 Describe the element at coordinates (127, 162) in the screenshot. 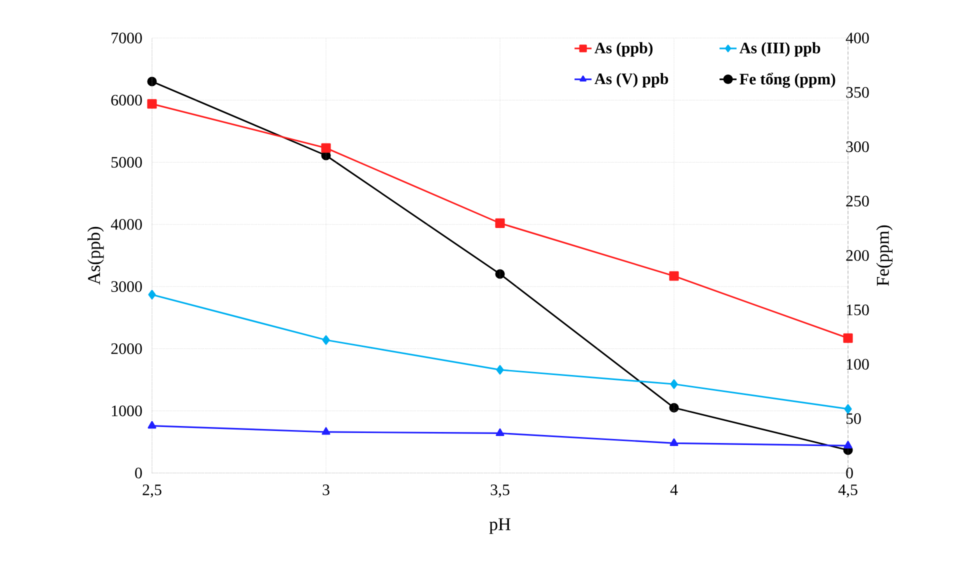

I see `y-tick-label: 5000` at that location.